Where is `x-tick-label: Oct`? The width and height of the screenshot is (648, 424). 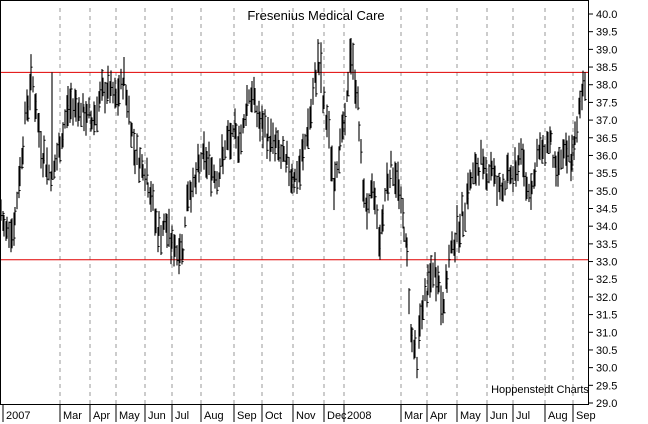
x-tick-label: Oct is located at coordinates (273, 416).